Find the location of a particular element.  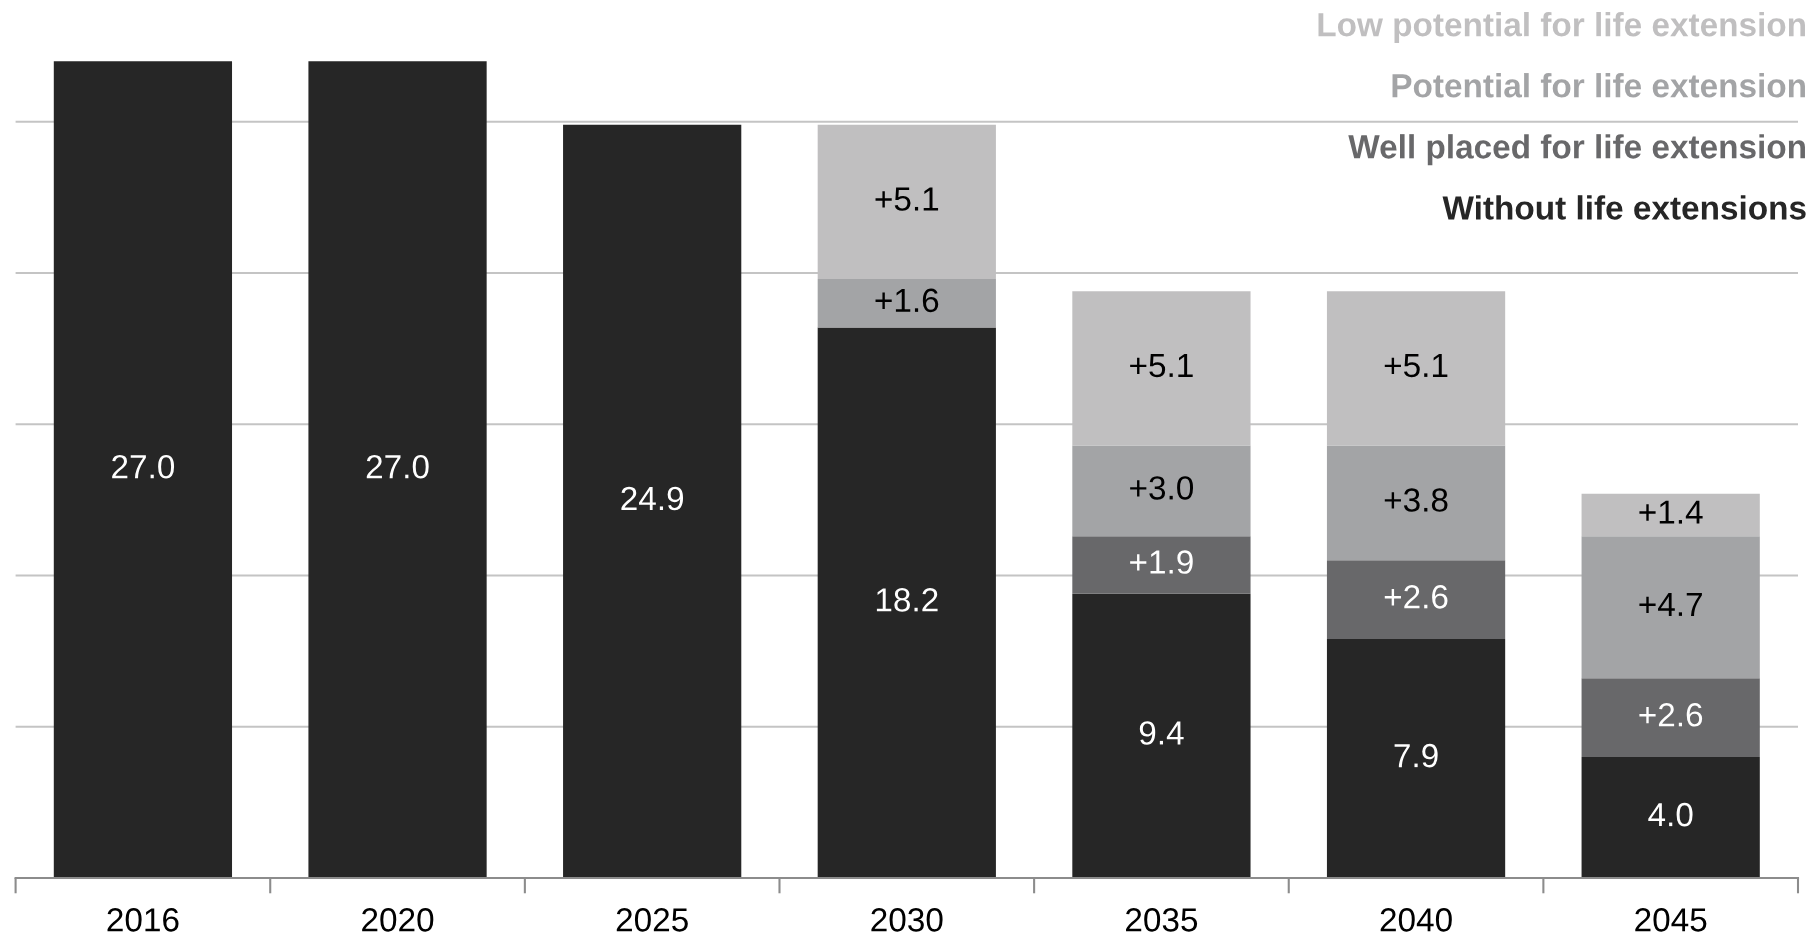

x-tick-label: 2020 is located at coordinates (398, 920).